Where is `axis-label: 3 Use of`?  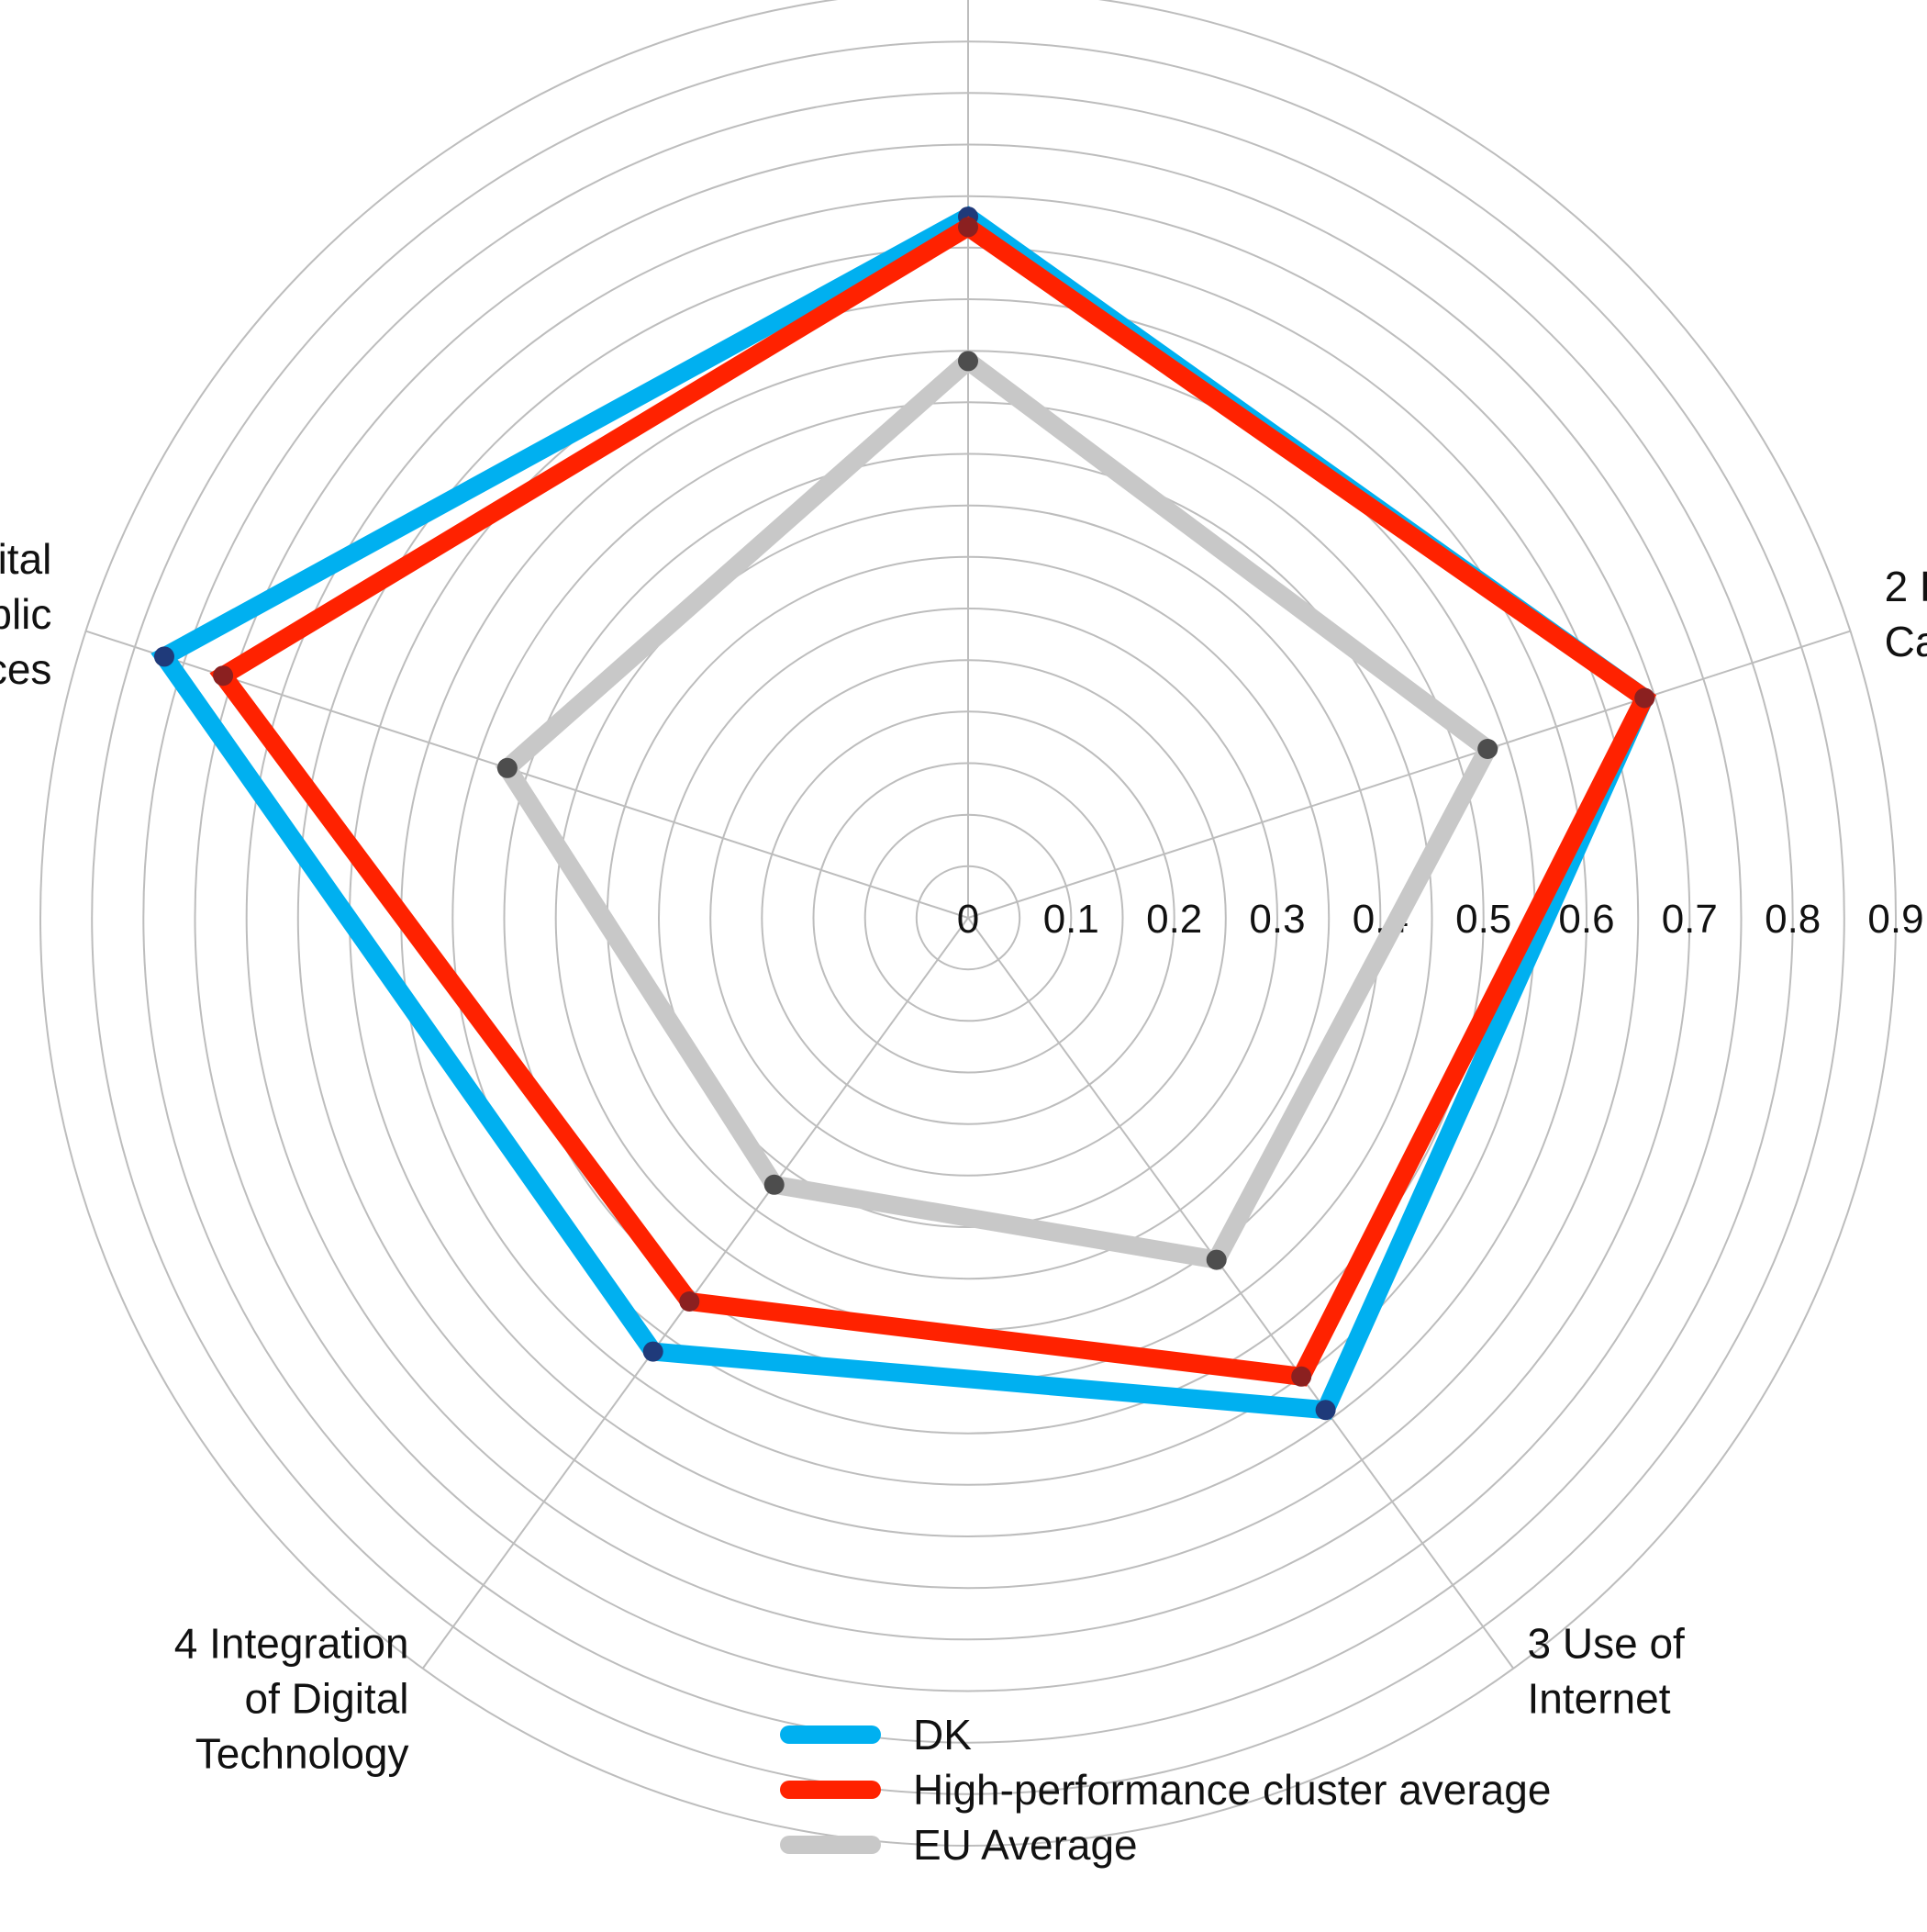
axis-label: 3 Use of is located at coordinates (1607, 1644).